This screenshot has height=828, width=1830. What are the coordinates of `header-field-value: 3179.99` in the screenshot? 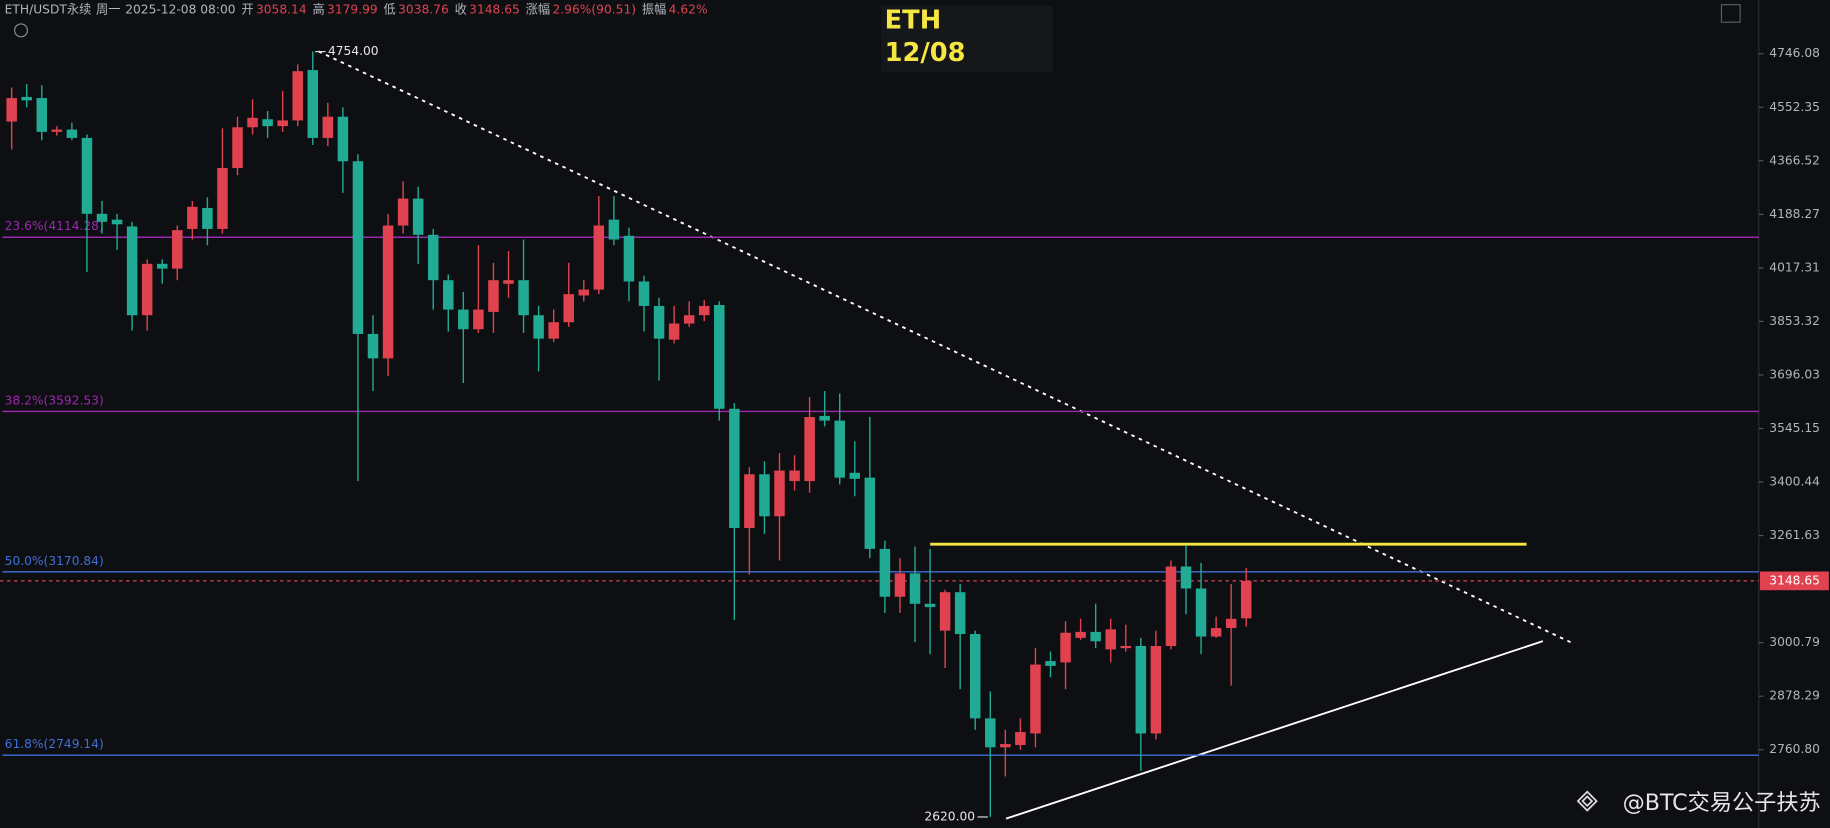 It's located at (352, 9).